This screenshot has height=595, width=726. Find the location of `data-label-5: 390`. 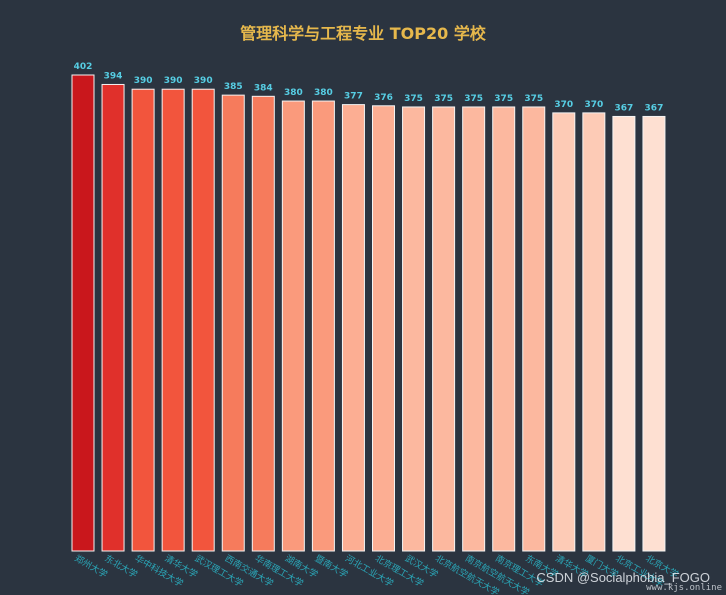

data-label-5: 390 is located at coordinates (203, 81).